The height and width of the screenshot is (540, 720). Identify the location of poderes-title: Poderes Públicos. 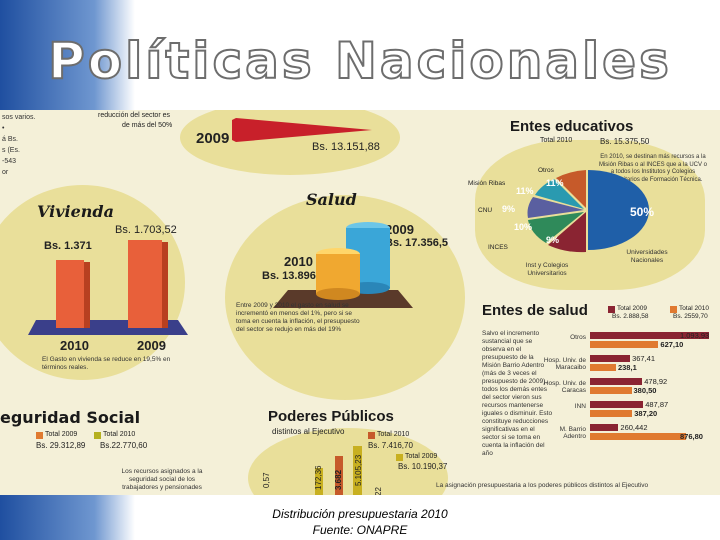
(331, 416).